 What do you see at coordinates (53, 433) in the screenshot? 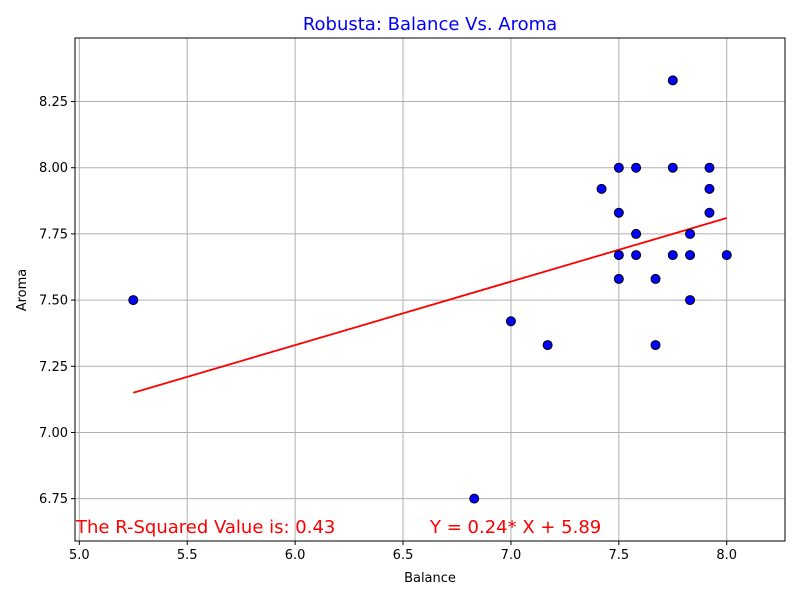
I see `y-tick-label: 7.00` at bounding box center [53, 433].